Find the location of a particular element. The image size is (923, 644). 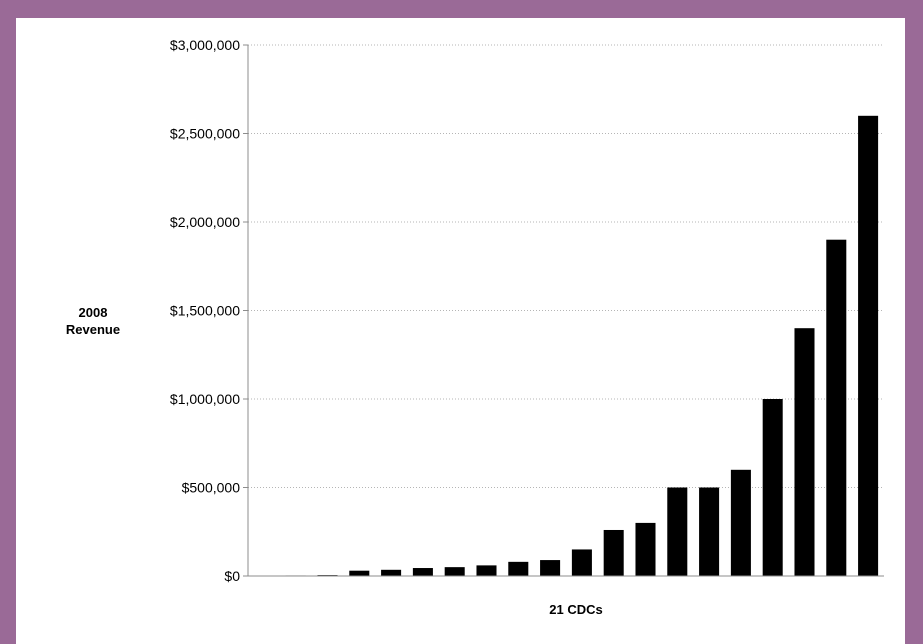

x-axis-label: 21 CDCs is located at coordinates (576, 609).